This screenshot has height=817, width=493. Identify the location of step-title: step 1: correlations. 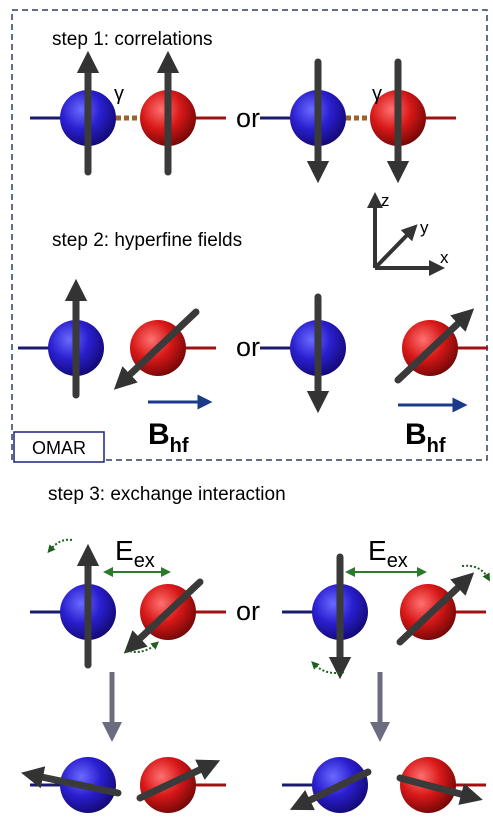
(132, 39).